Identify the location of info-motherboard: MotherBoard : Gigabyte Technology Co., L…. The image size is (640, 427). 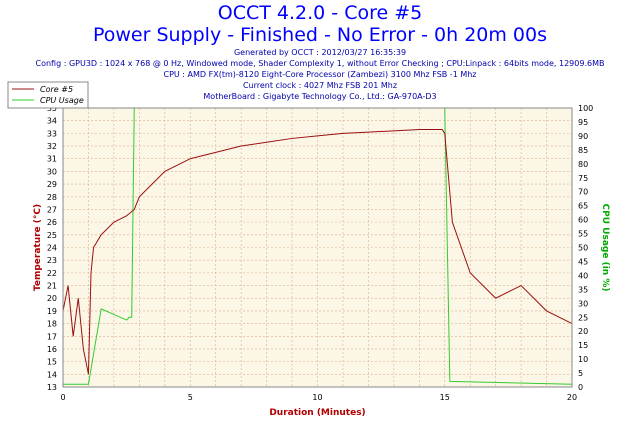
(320, 96).